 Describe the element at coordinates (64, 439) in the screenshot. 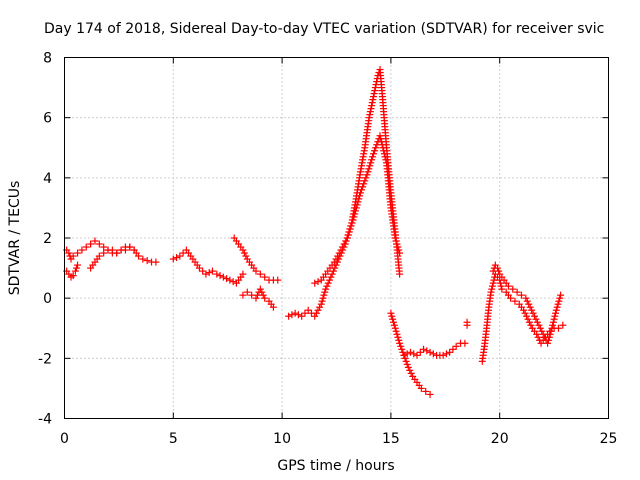

I see `x-tick-label: 0` at that location.